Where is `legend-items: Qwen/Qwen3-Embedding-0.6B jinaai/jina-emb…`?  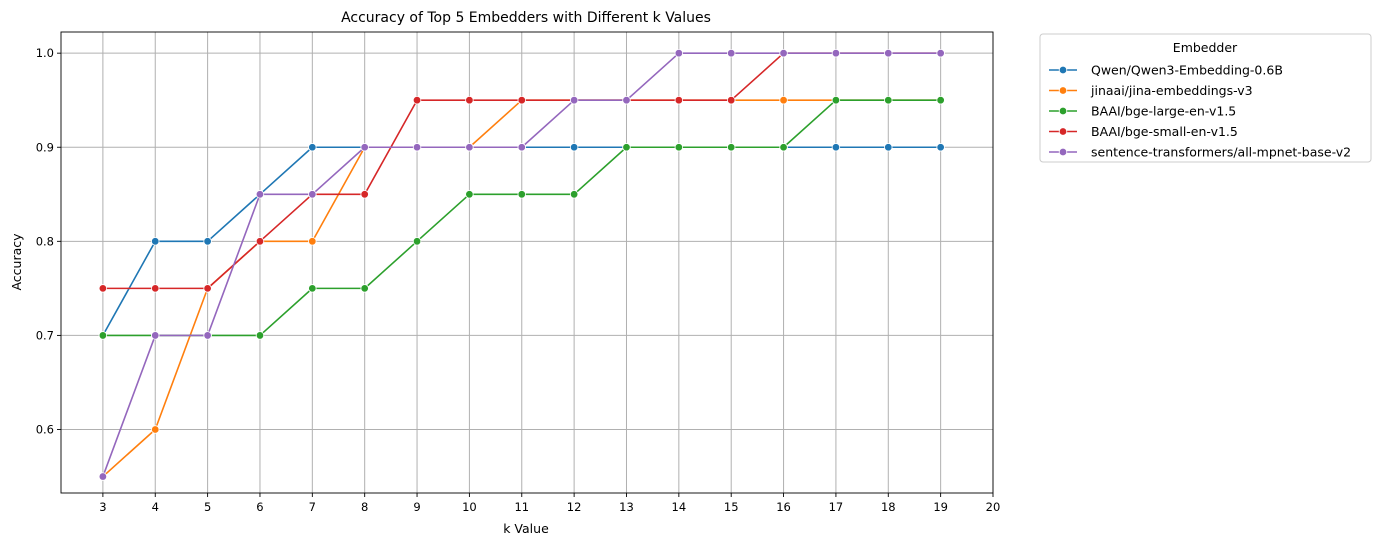 legend-items: Qwen/Qwen3-Embedding-0.6B jinaai/jina-emb… is located at coordinates (1200, 111).